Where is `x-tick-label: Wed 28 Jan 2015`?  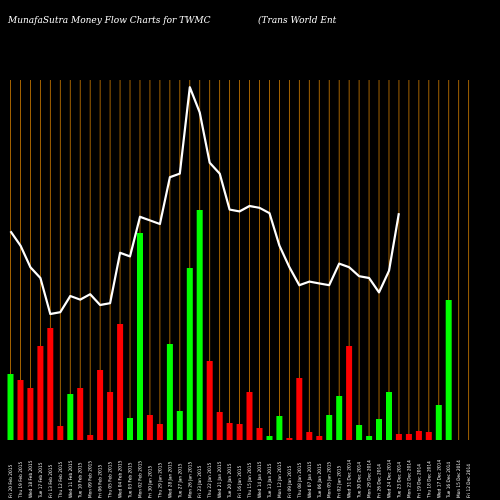 x-tick-label: Wed 28 Jan 2015 is located at coordinates (170, 479).